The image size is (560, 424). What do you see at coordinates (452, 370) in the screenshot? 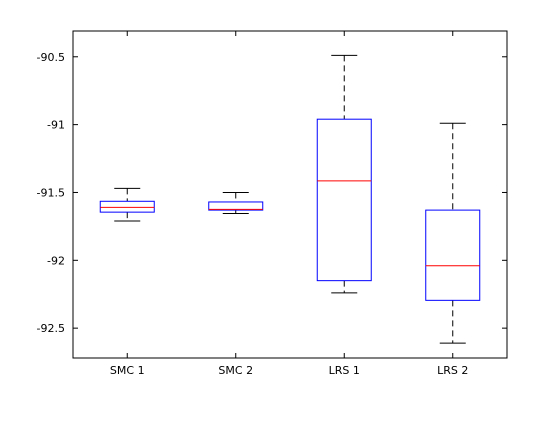
I see `x-tick-label: LRS 2` at bounding box center [452, 370].